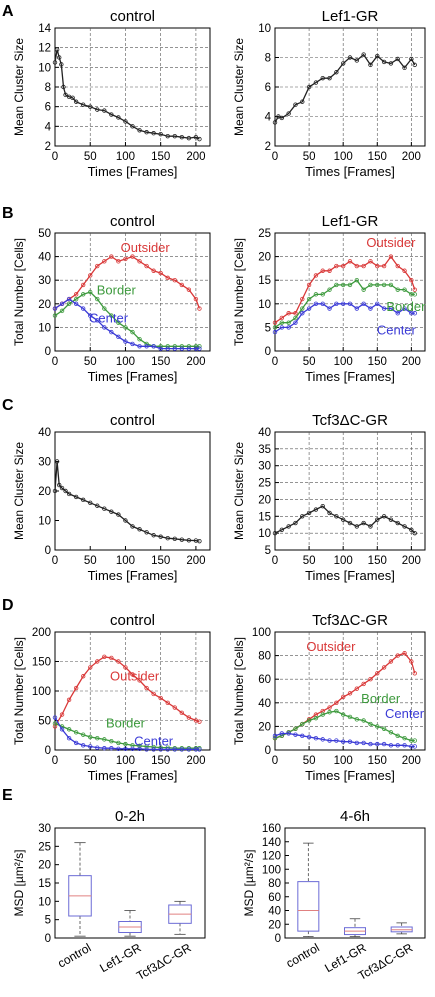 This screenshot has height=997, width=435. What do you see at coordinates (19, 292) in the screenshot?
I see `y-axis-label: Total Number [Cells]` at bounding box center [19, 292].